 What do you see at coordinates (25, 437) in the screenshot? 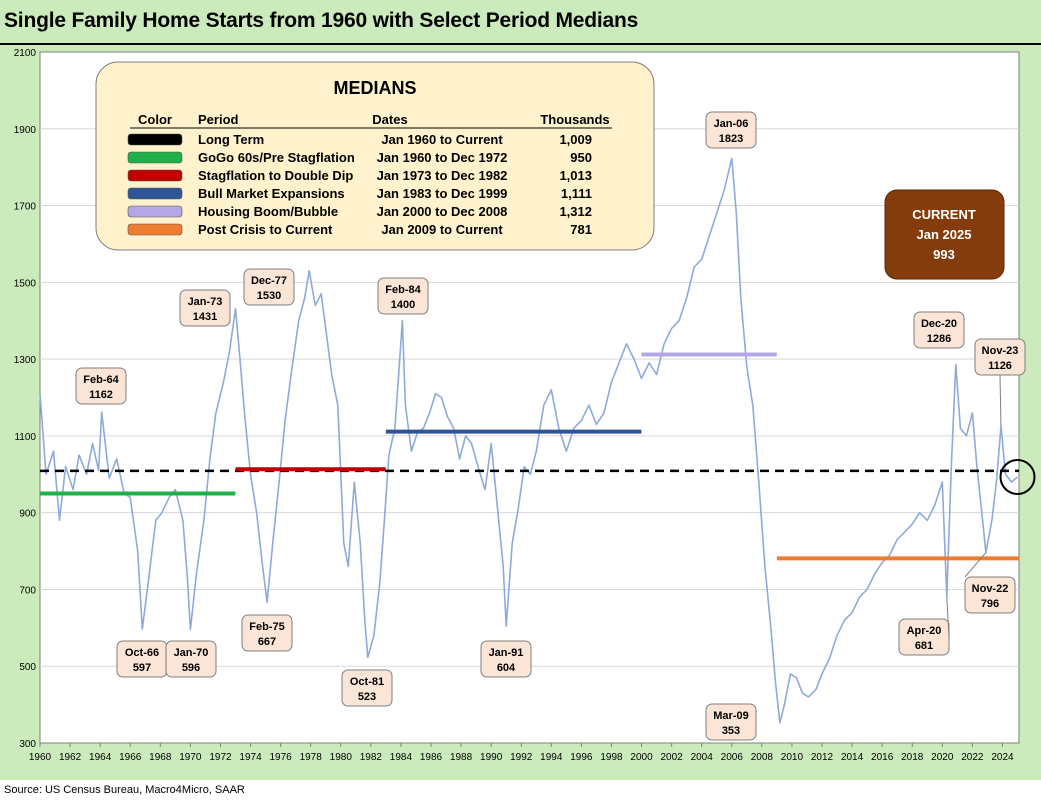
I see `y-tick-label: 1100` at bounding box center [25, 437].